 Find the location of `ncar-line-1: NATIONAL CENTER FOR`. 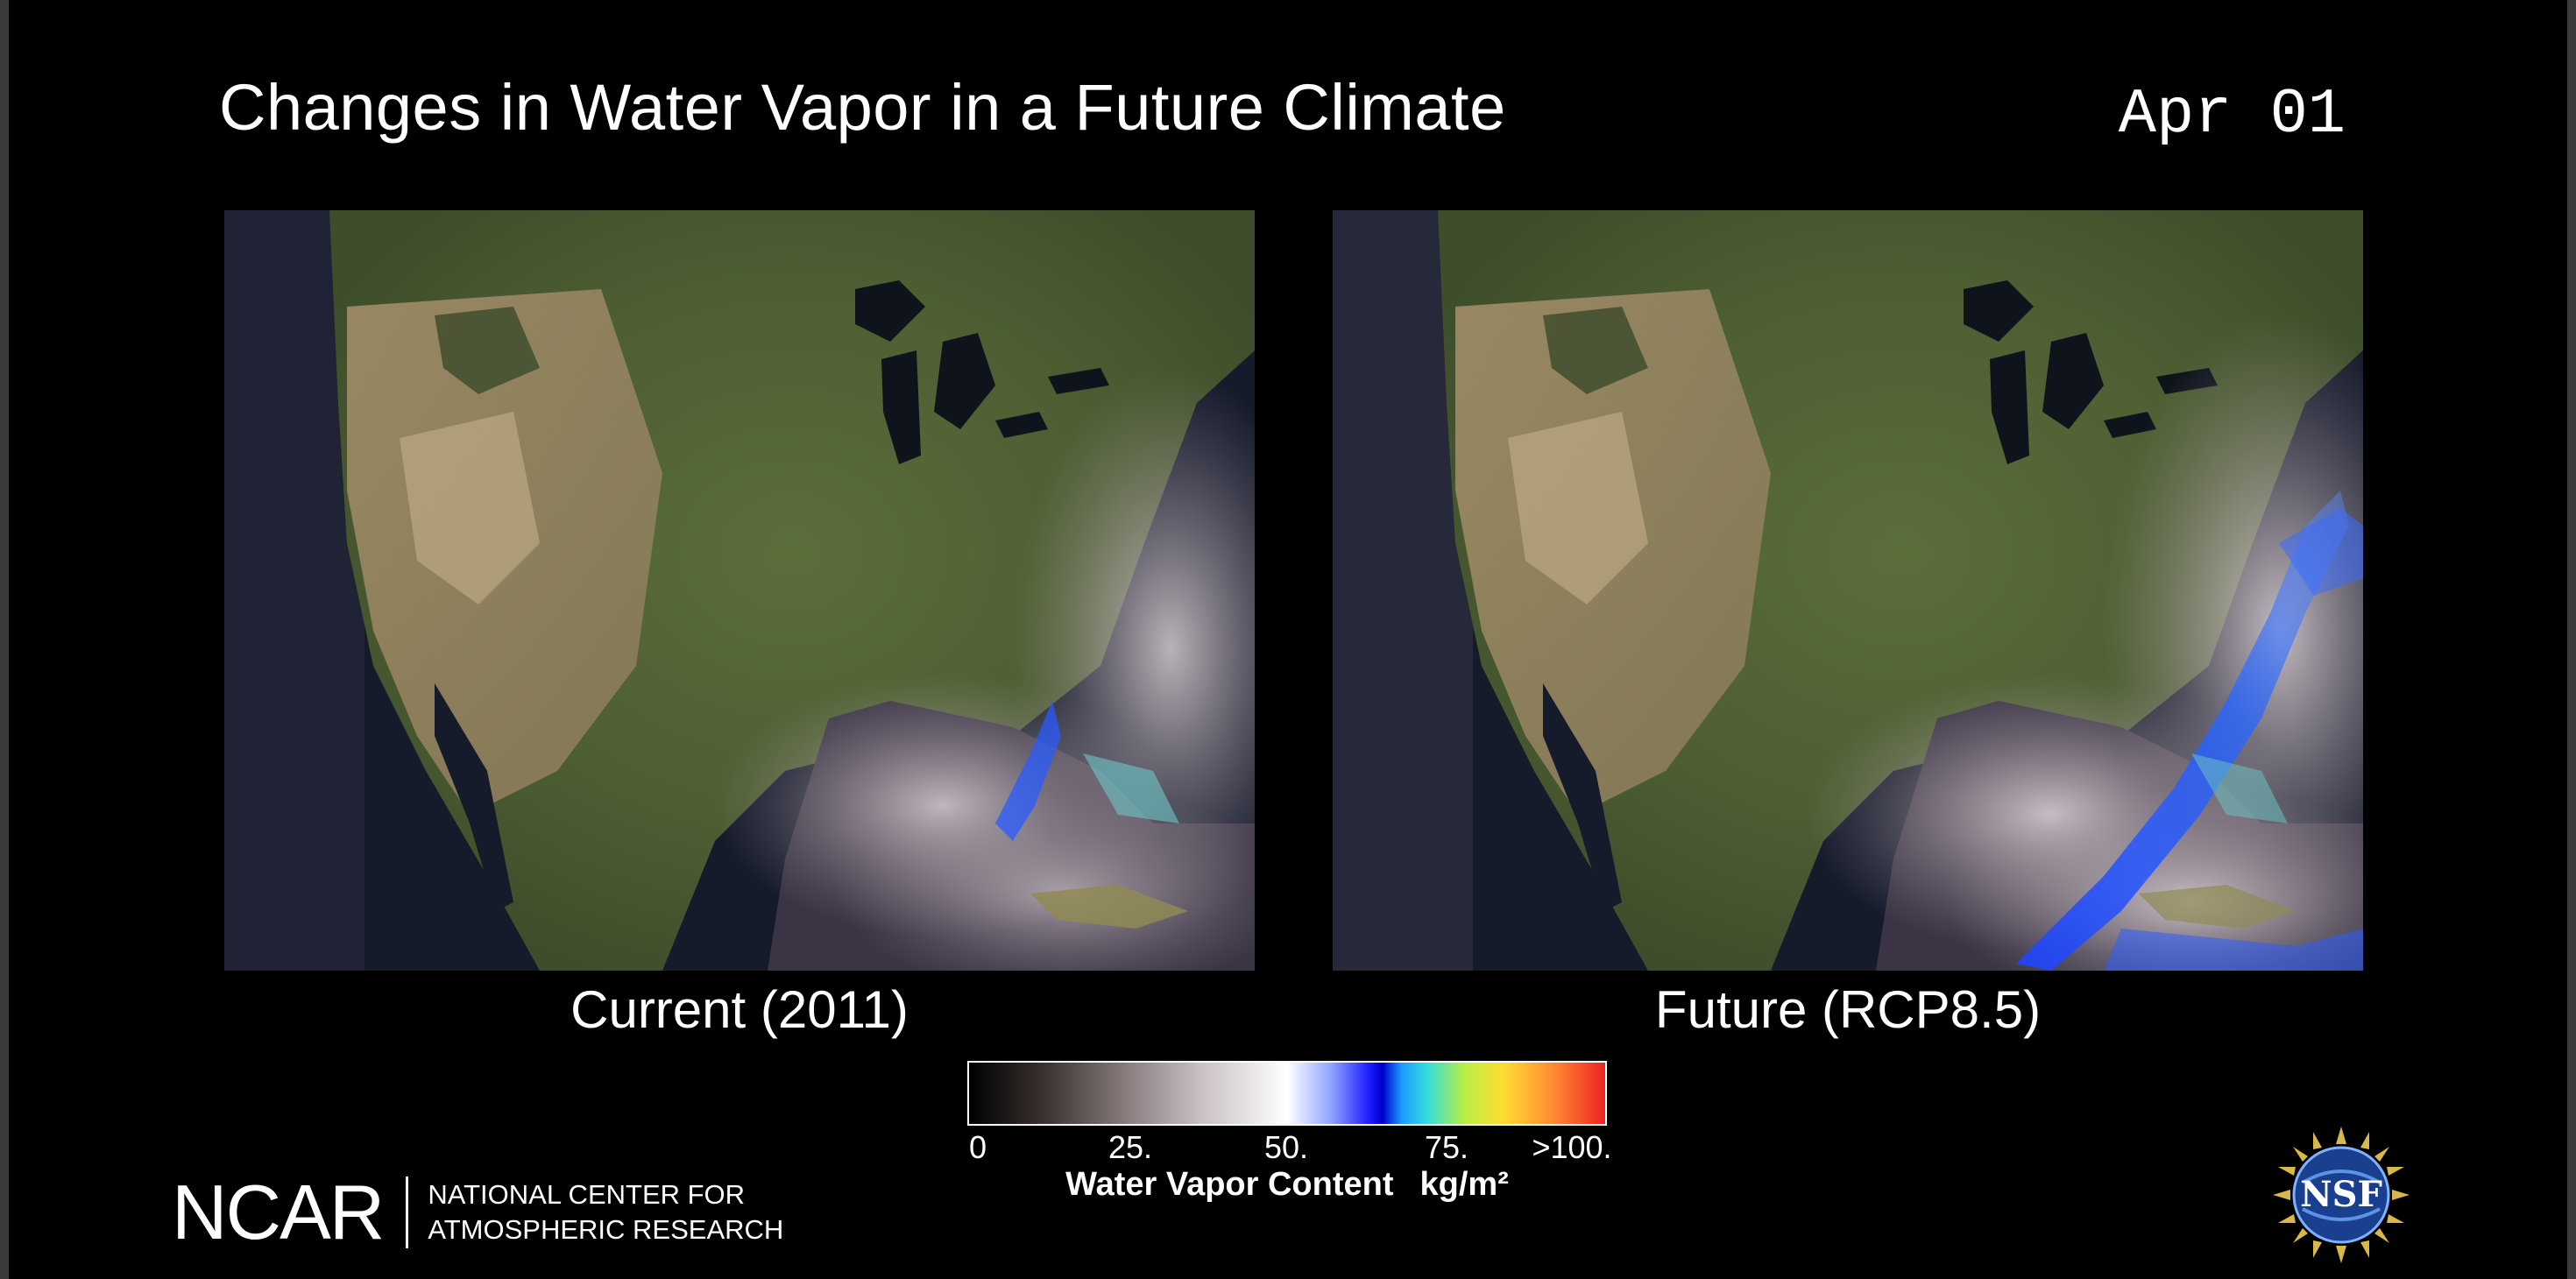

ncar-line-1: NATIONAL CENTER FOR is located at coordinates (587, 1194).